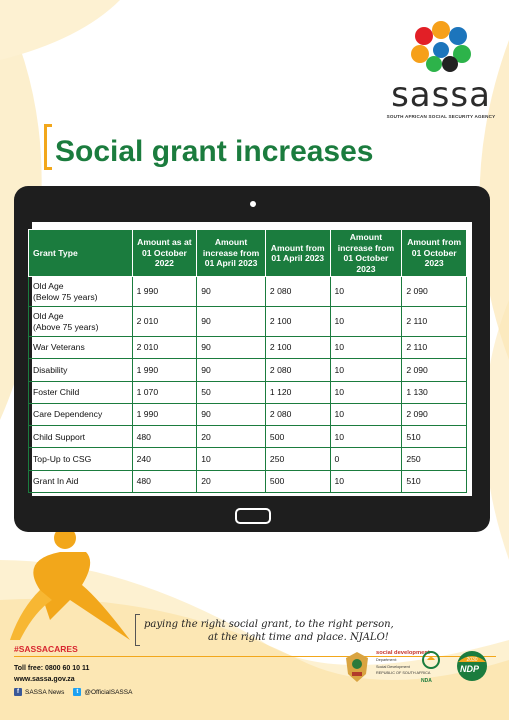 Image resolution: width=509 pixels, height=720 pixels. I want to click on table-row: Care Dependency 1 990 90 2 080 10 2 090, so click(247, 414).